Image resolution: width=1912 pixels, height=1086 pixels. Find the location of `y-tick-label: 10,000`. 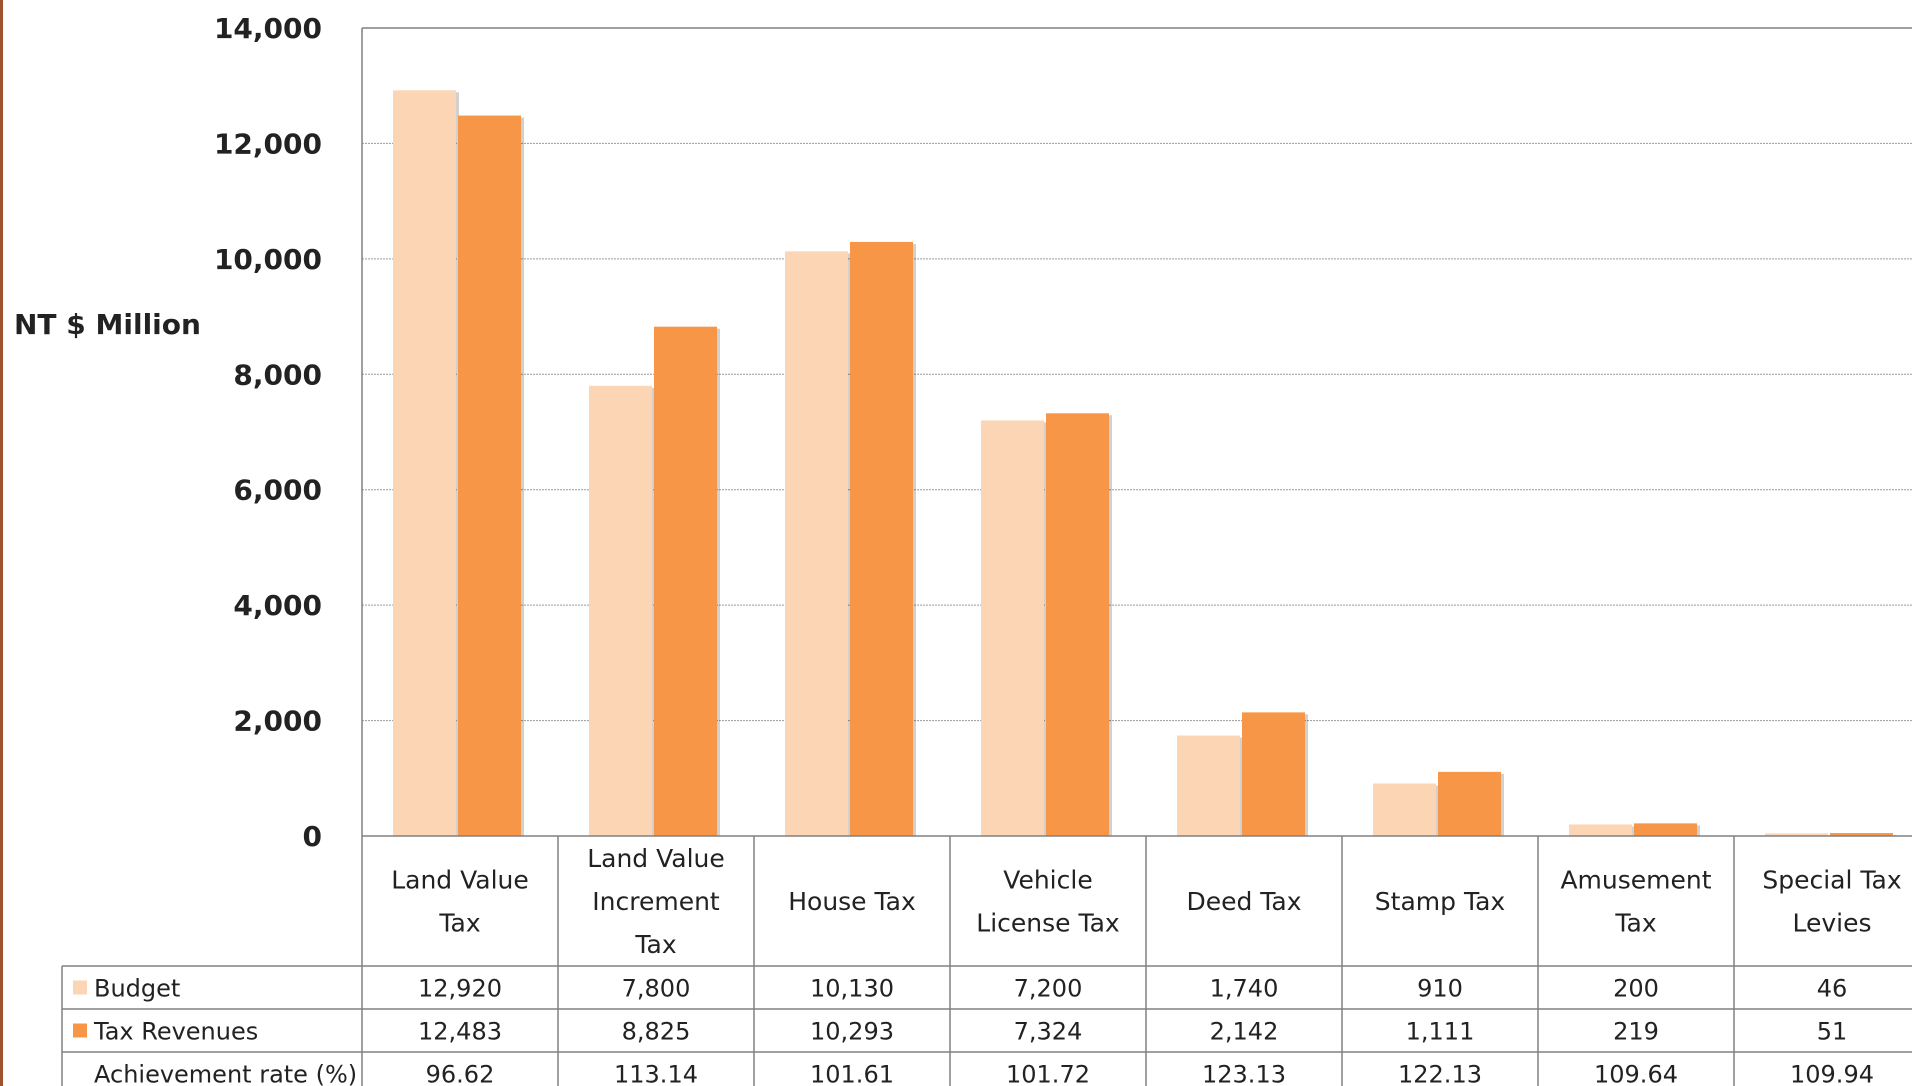

y-tick-label: 10,000 is located at coordinates (268, 259).